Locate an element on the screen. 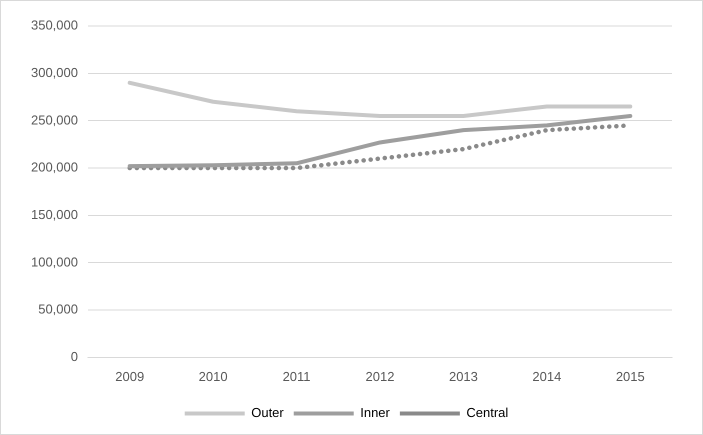  x-tick-label: 2013 is located at coordinates (463, 376).